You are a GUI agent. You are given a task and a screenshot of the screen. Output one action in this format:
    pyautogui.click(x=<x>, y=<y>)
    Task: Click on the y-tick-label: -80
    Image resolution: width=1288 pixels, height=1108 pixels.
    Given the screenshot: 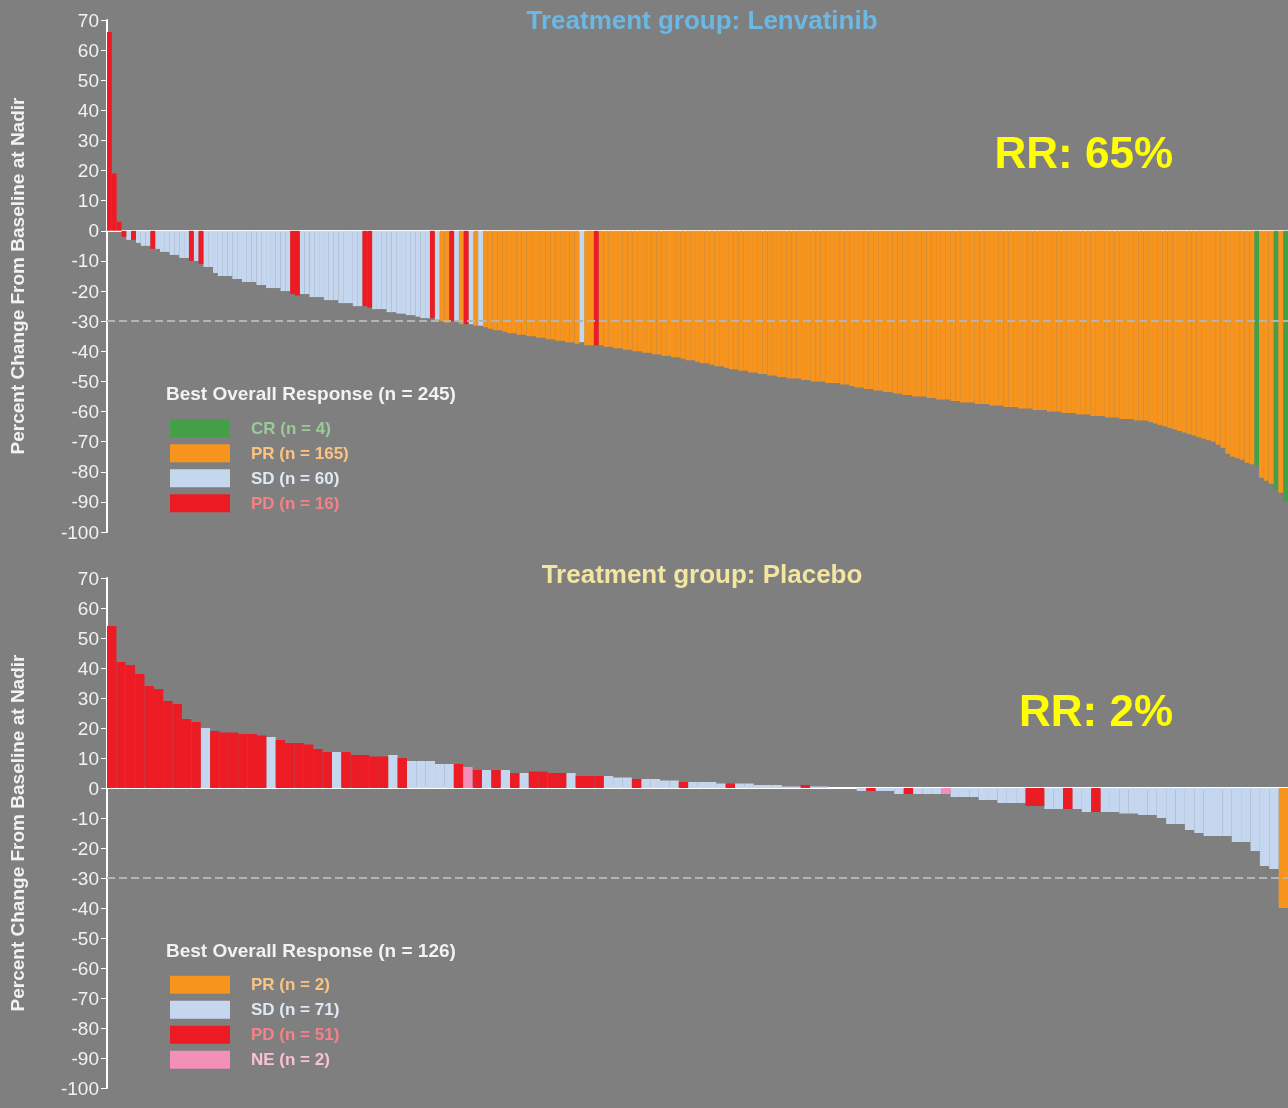 What is the action you would take?
    pyautogui.click(x=85, y=472)
    